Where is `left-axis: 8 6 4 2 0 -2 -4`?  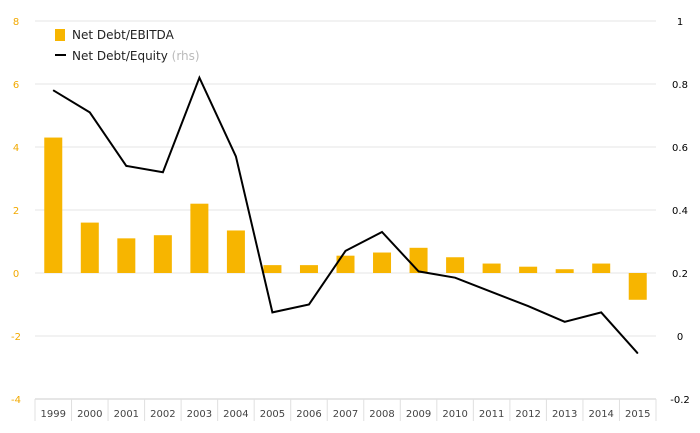 left-axis: 8 6 4 2 0 -2 -4 is located at coordinates (16, 211).